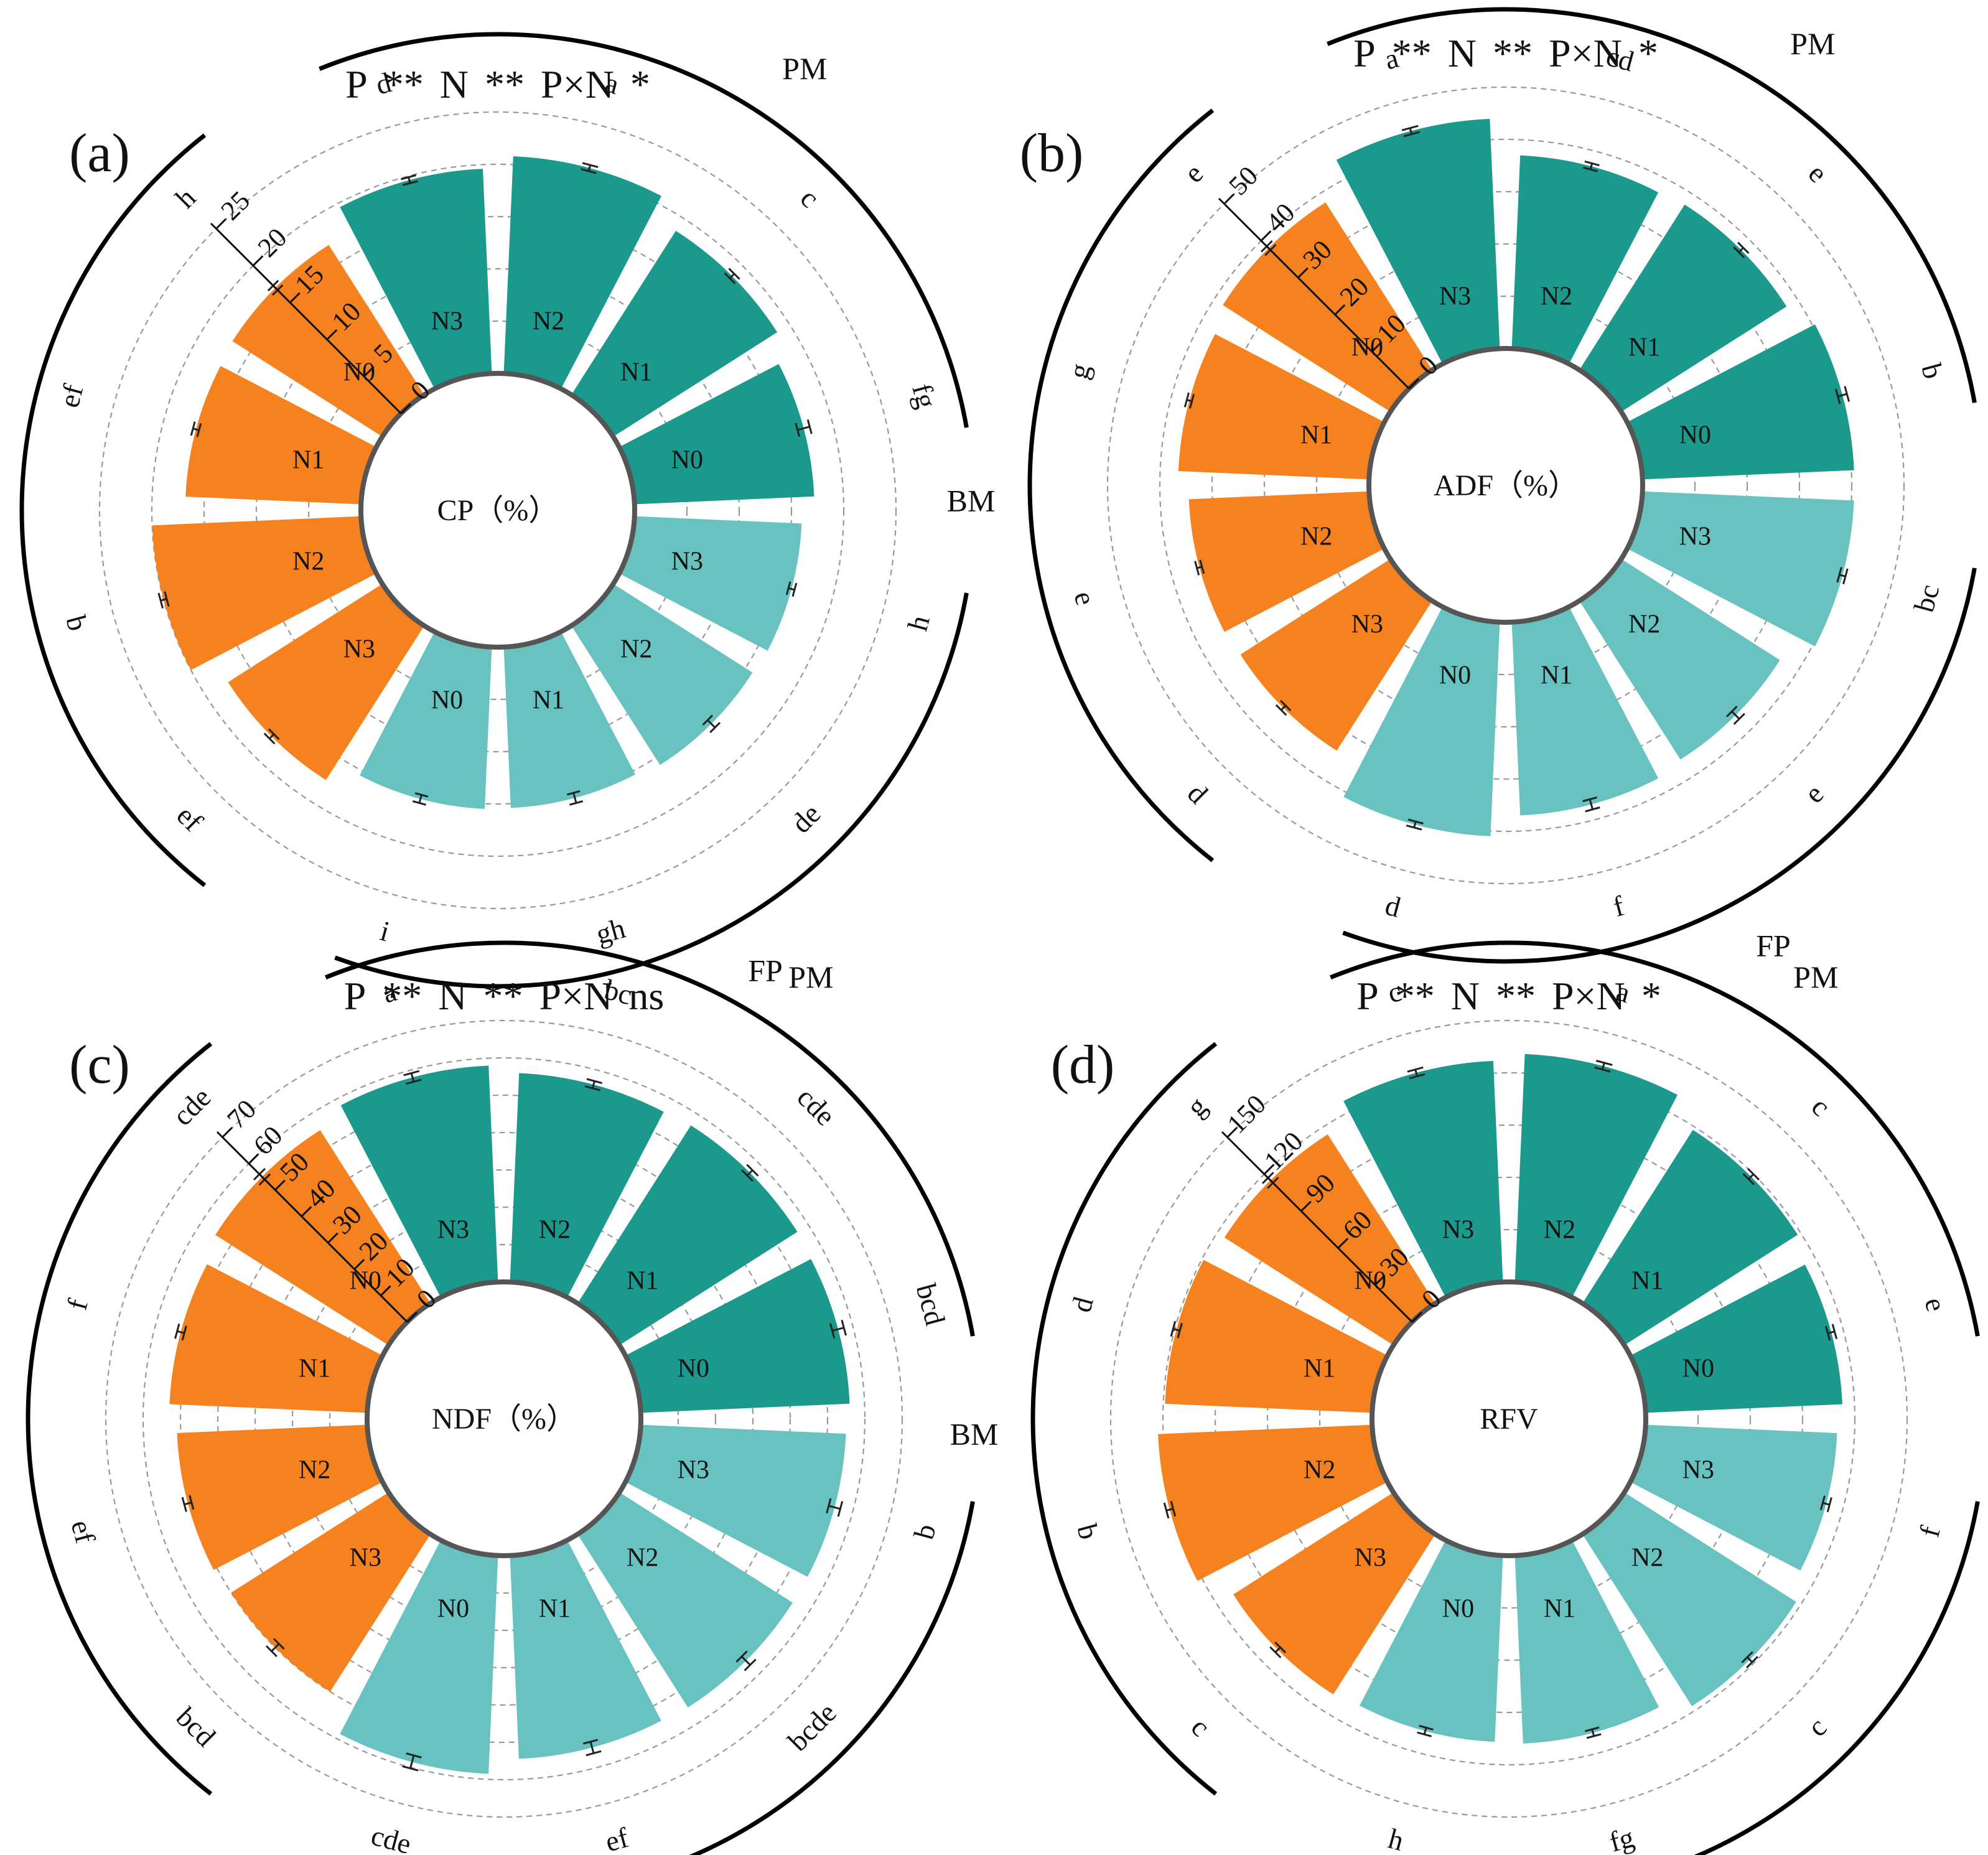 This screenshot has width=1988, height=1855. I want to click on letter-BM-N2: b, so click(77, 623).